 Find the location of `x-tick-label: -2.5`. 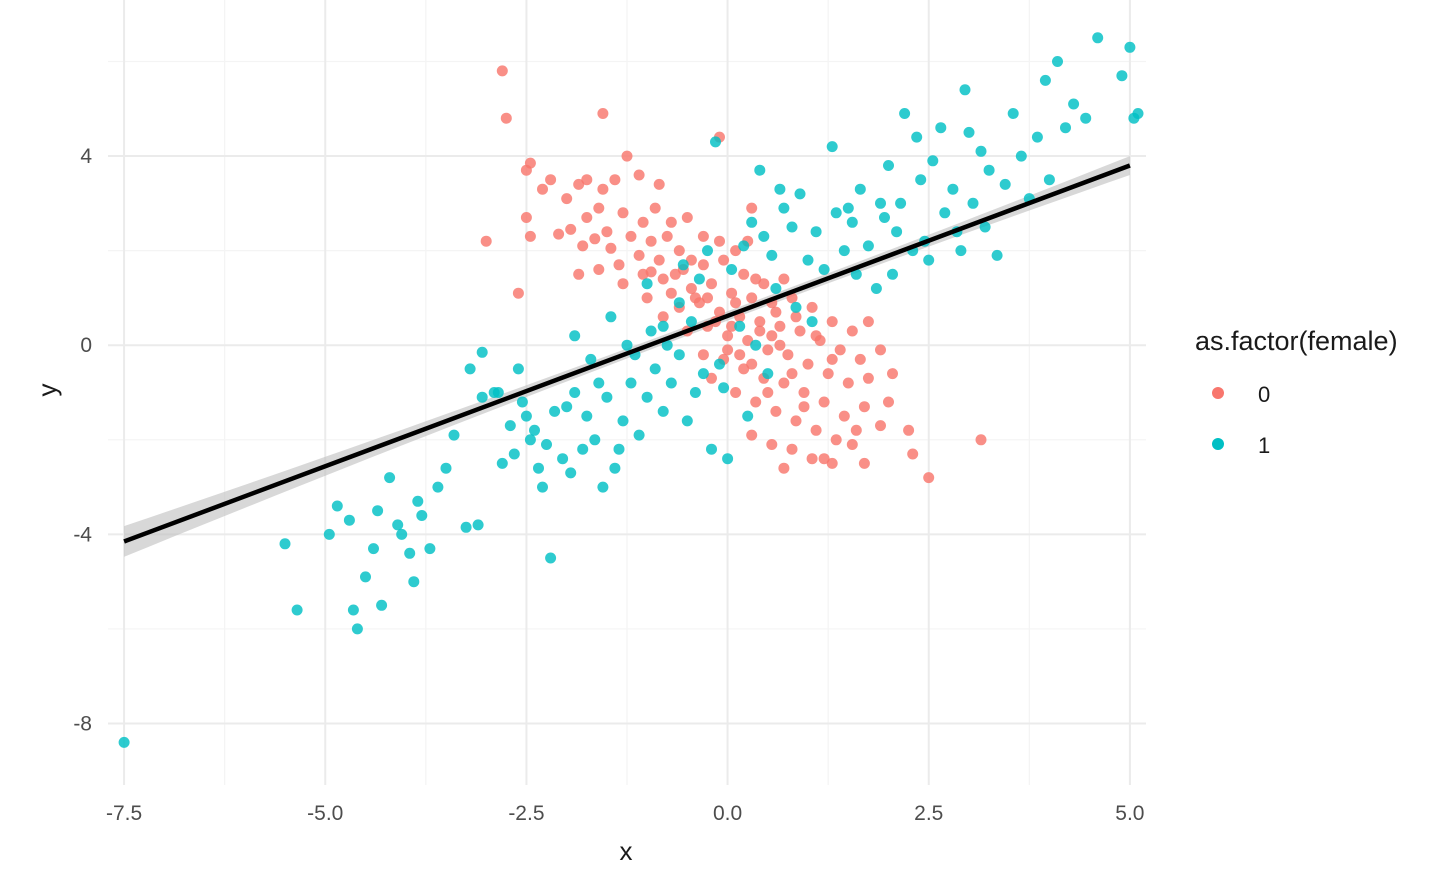

x-tick-label: -2.5 is located at coordinates (526, 813).